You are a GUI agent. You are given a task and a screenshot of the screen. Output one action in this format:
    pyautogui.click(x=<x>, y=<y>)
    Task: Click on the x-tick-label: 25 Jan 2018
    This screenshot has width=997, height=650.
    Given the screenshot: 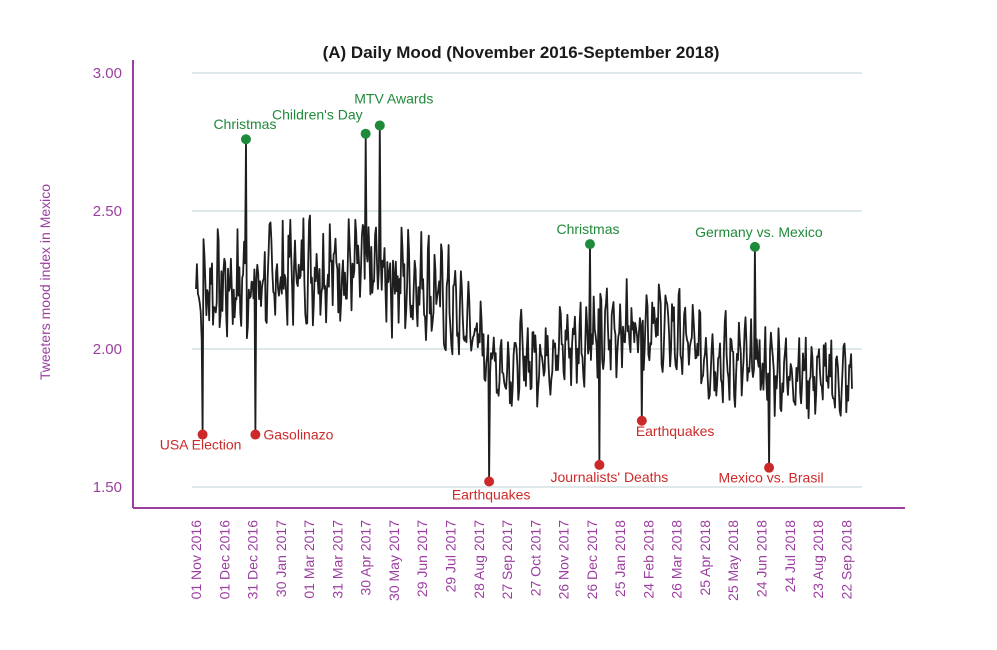 What is the action you would take?
    pyautogui.click(x=620, y=558)
    